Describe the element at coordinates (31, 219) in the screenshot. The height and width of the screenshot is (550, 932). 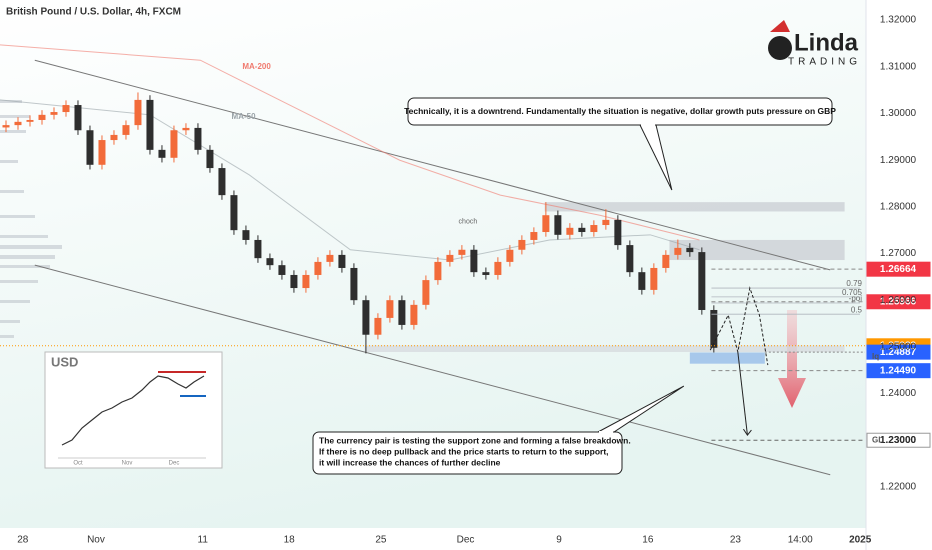
I see `volume-profile` at that location.